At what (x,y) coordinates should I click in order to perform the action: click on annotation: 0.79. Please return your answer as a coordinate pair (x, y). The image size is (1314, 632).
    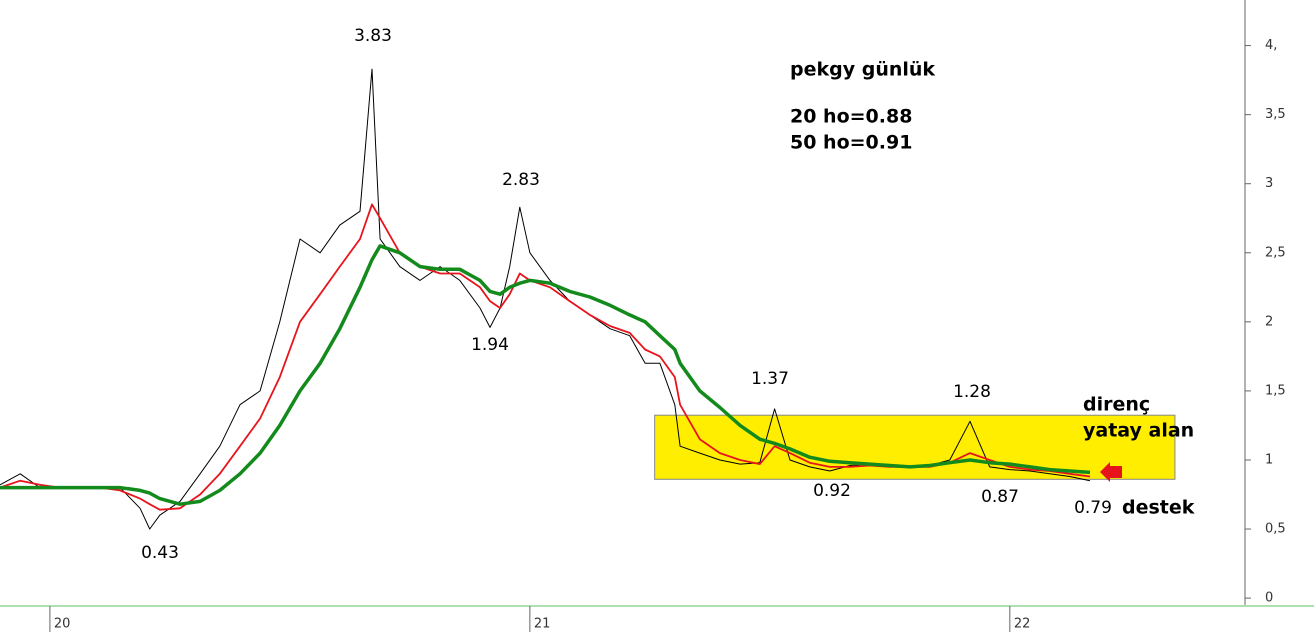
    Looking at the image, I should click on (1093, 508).